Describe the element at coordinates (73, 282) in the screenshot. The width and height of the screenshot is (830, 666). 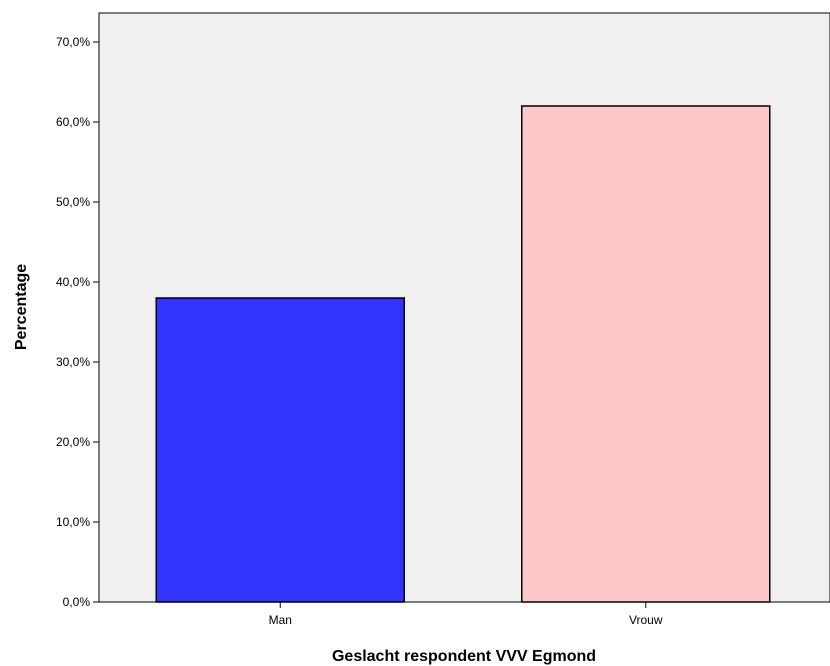
I see `y-tick-label: 40,0%` at that location.